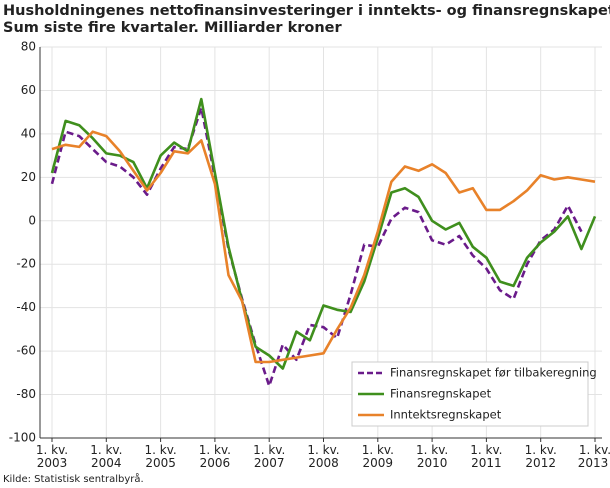 The width and height of the screenshot is (610, 488). Describe the element at coordinates (32, 220) in the screenshot. I see `y-tick-label: 0` at that location.